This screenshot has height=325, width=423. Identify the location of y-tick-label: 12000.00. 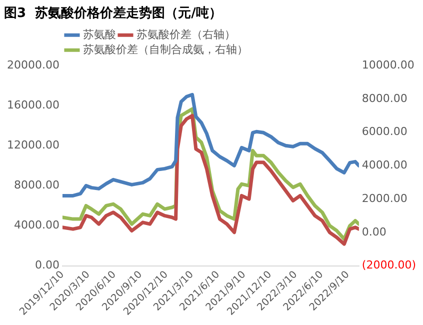
(33, 145).